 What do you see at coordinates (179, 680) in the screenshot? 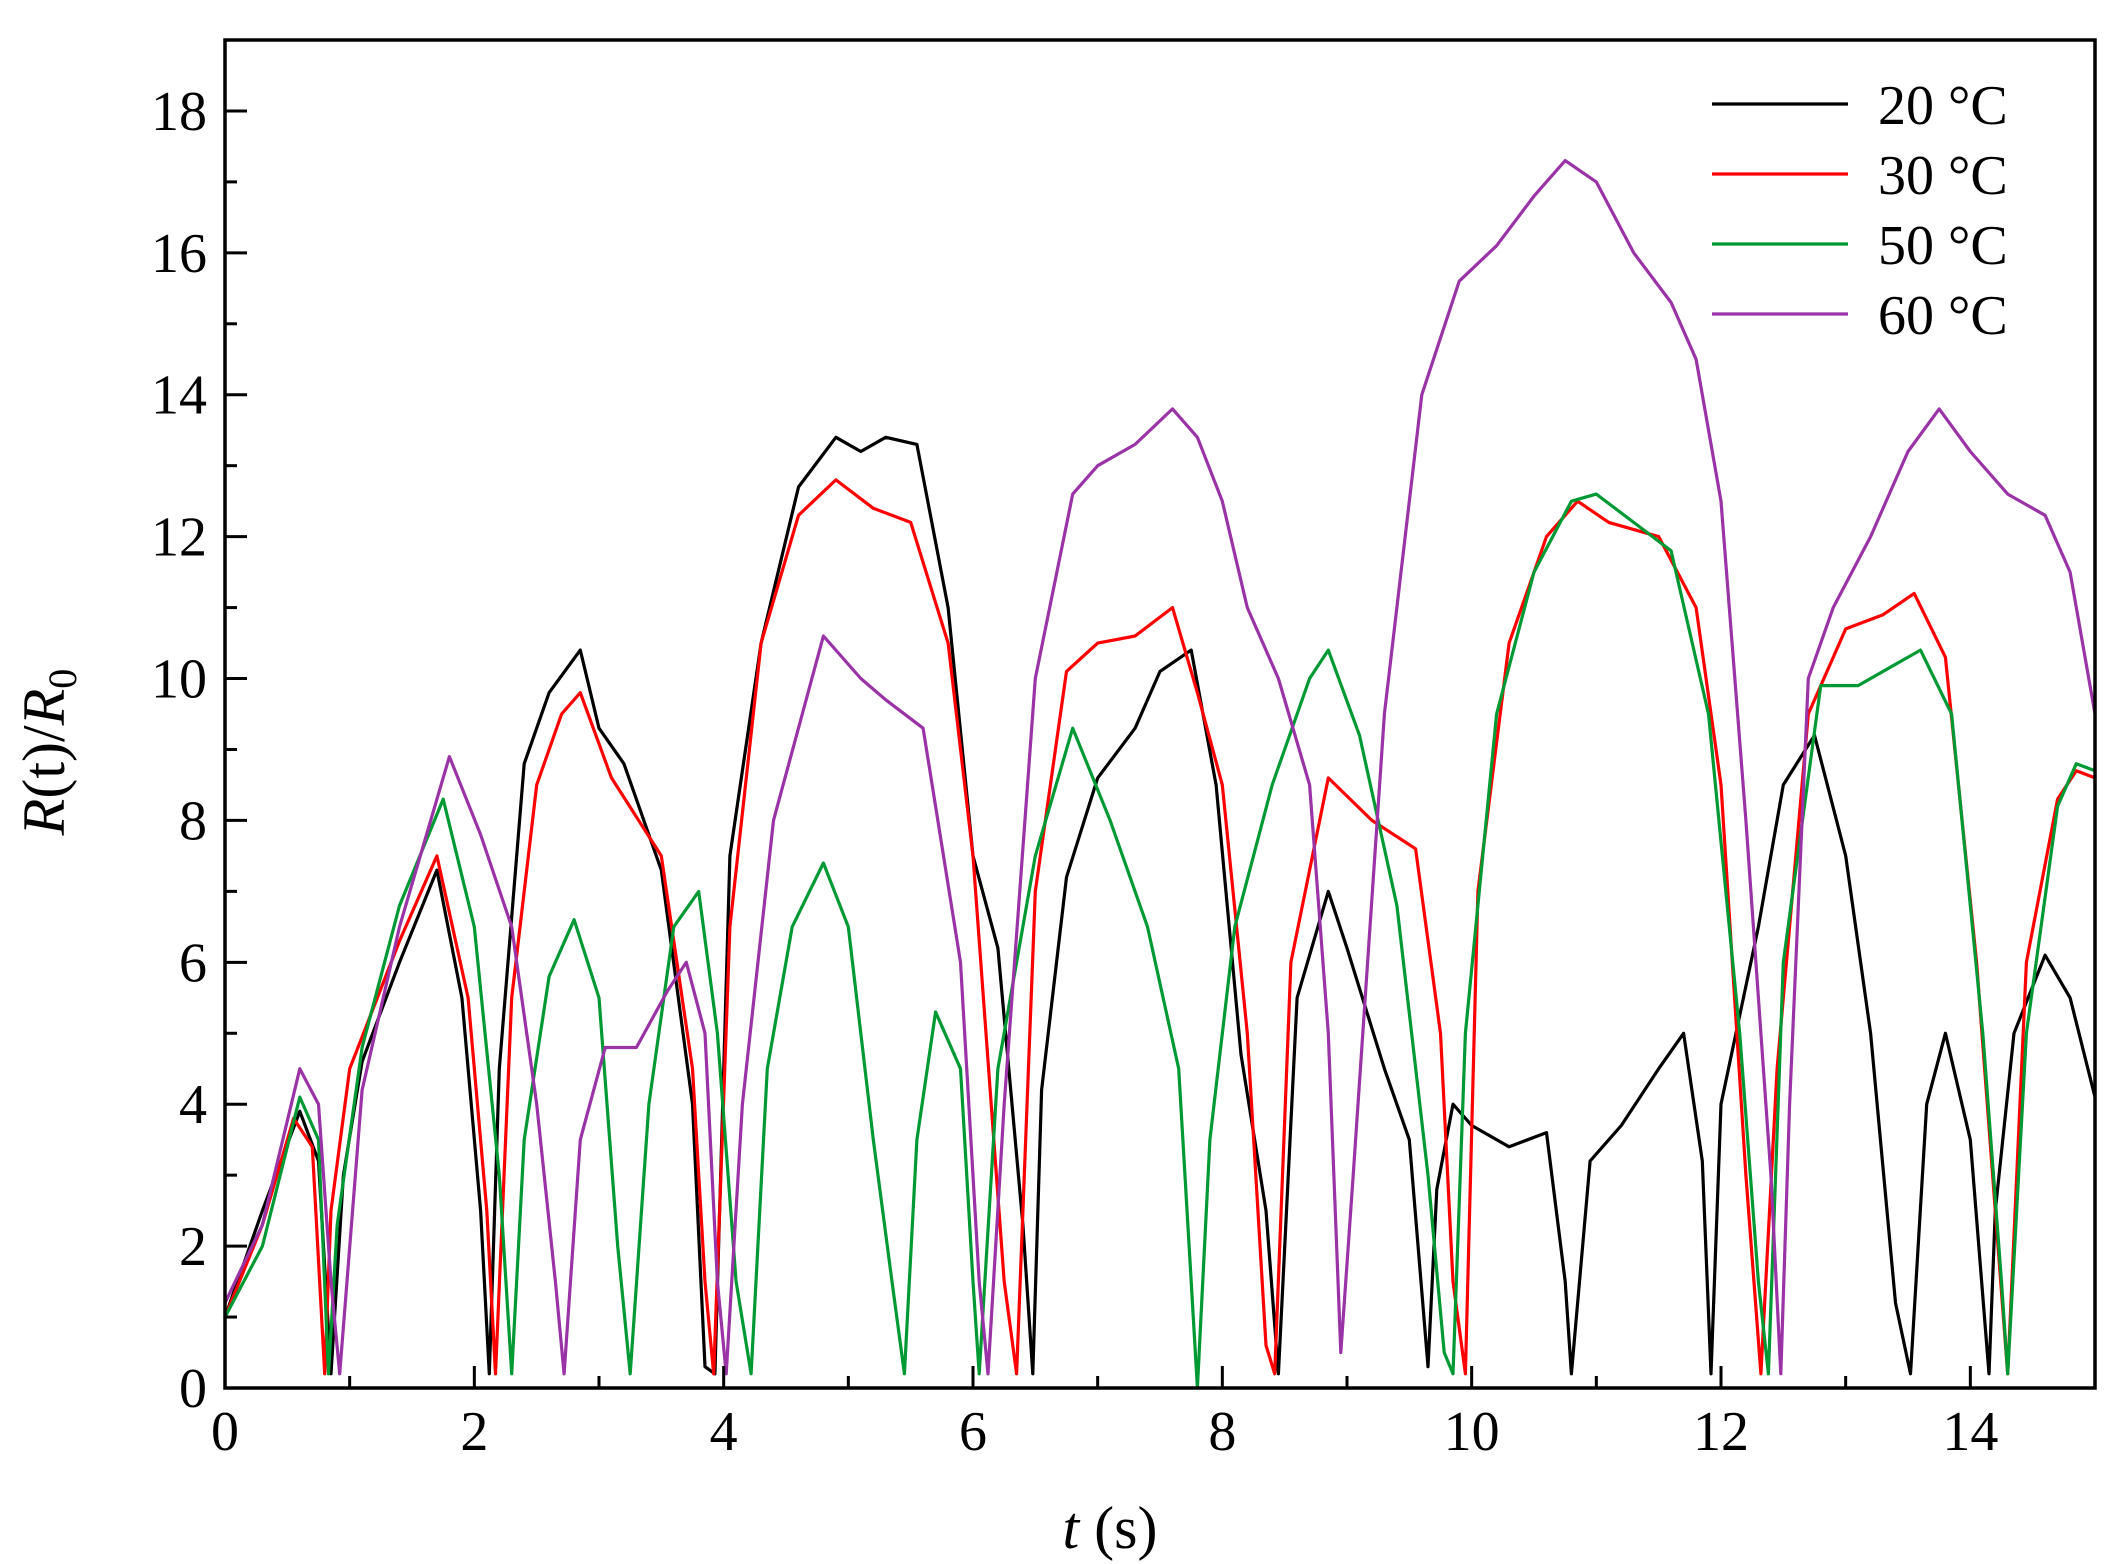
I see `y-tick-label: 10` at bounding box center [179, 680].